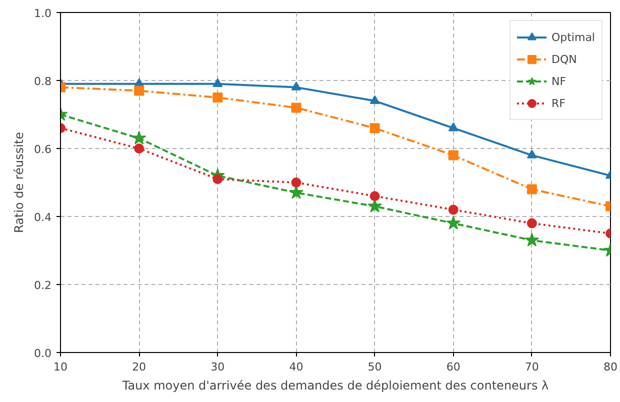  What do you see at coordinates (559, 81) in the screenshot?
I see `legend-label: NF` at bounding box center [559, 81].